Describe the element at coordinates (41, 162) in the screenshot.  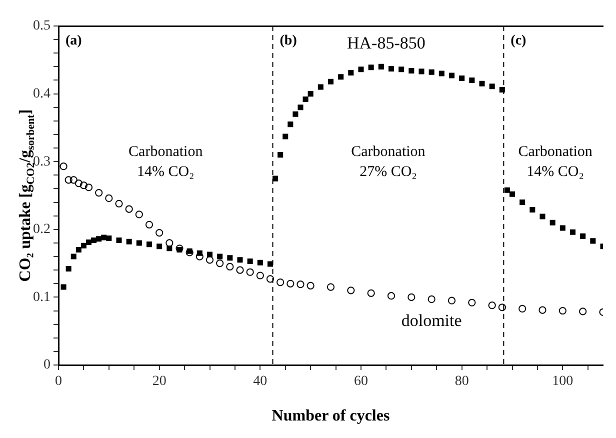
I see `y-tick-label: 0.3` at that location.